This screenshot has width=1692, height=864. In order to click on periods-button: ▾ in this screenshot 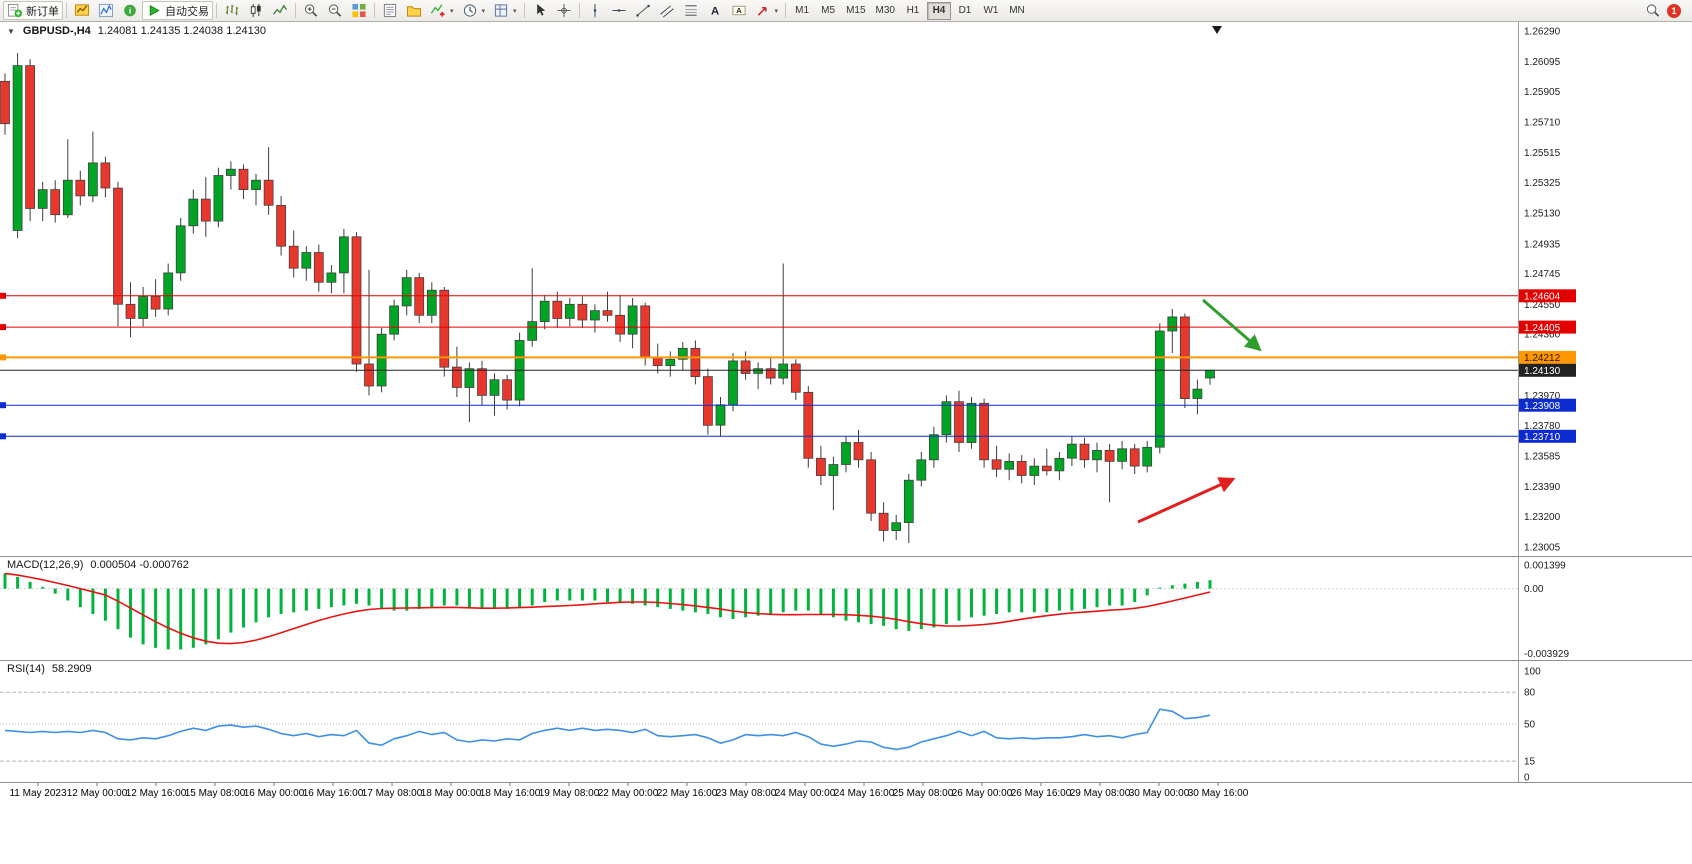, I will do `click(474, 10)`.